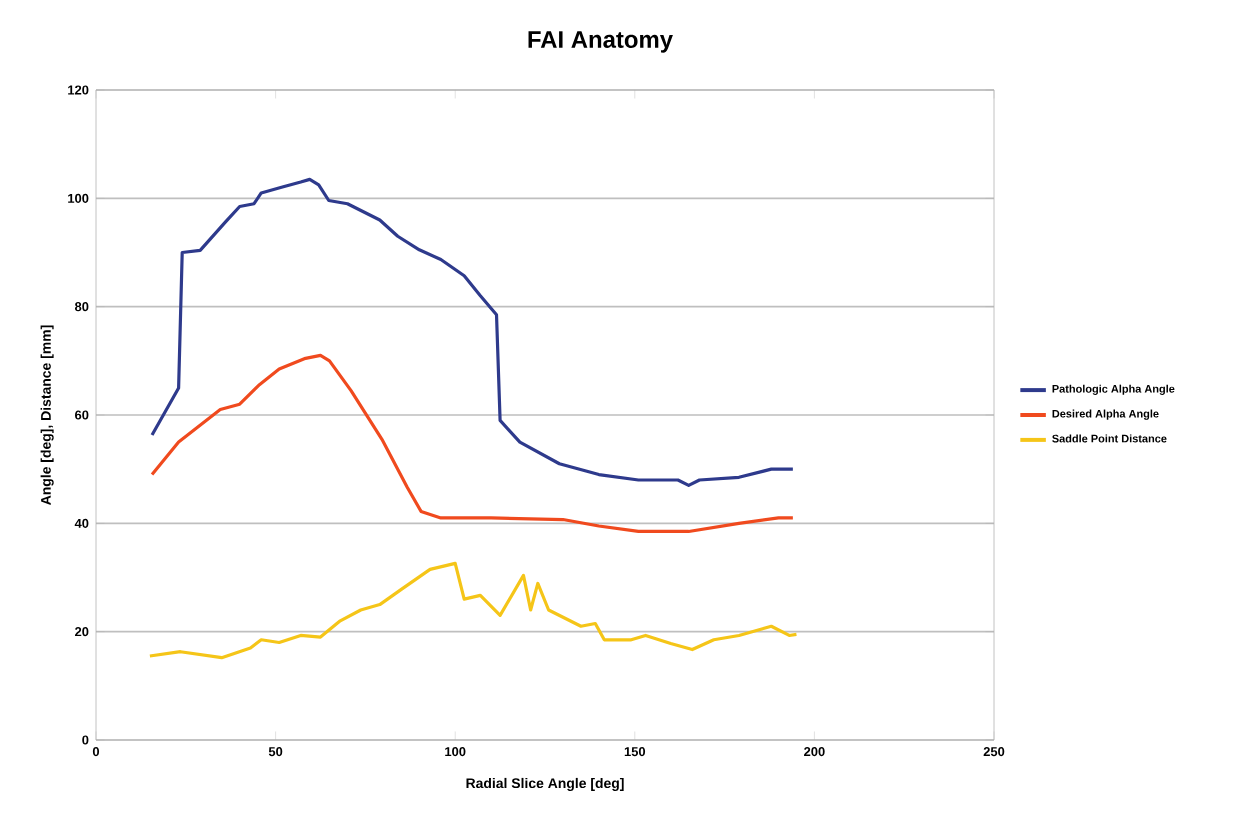 This screenshot has width=1250, height=832. Describe the element at coordinates (600, 42) in the screenshot. I see `chart-title: FAI Anatomy` at that location.